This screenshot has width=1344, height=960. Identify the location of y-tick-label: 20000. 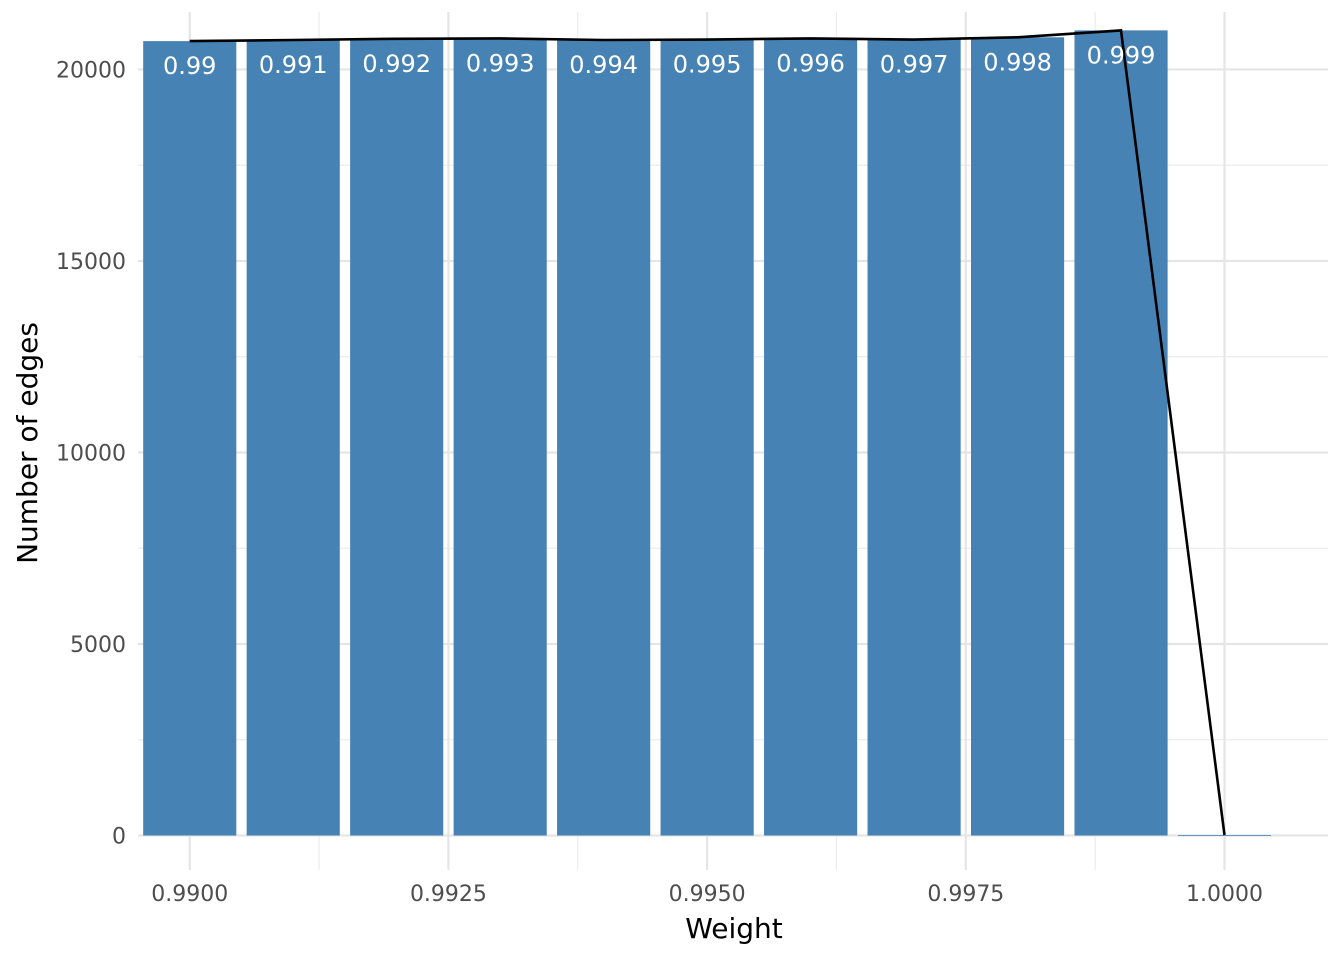
(91, 70).